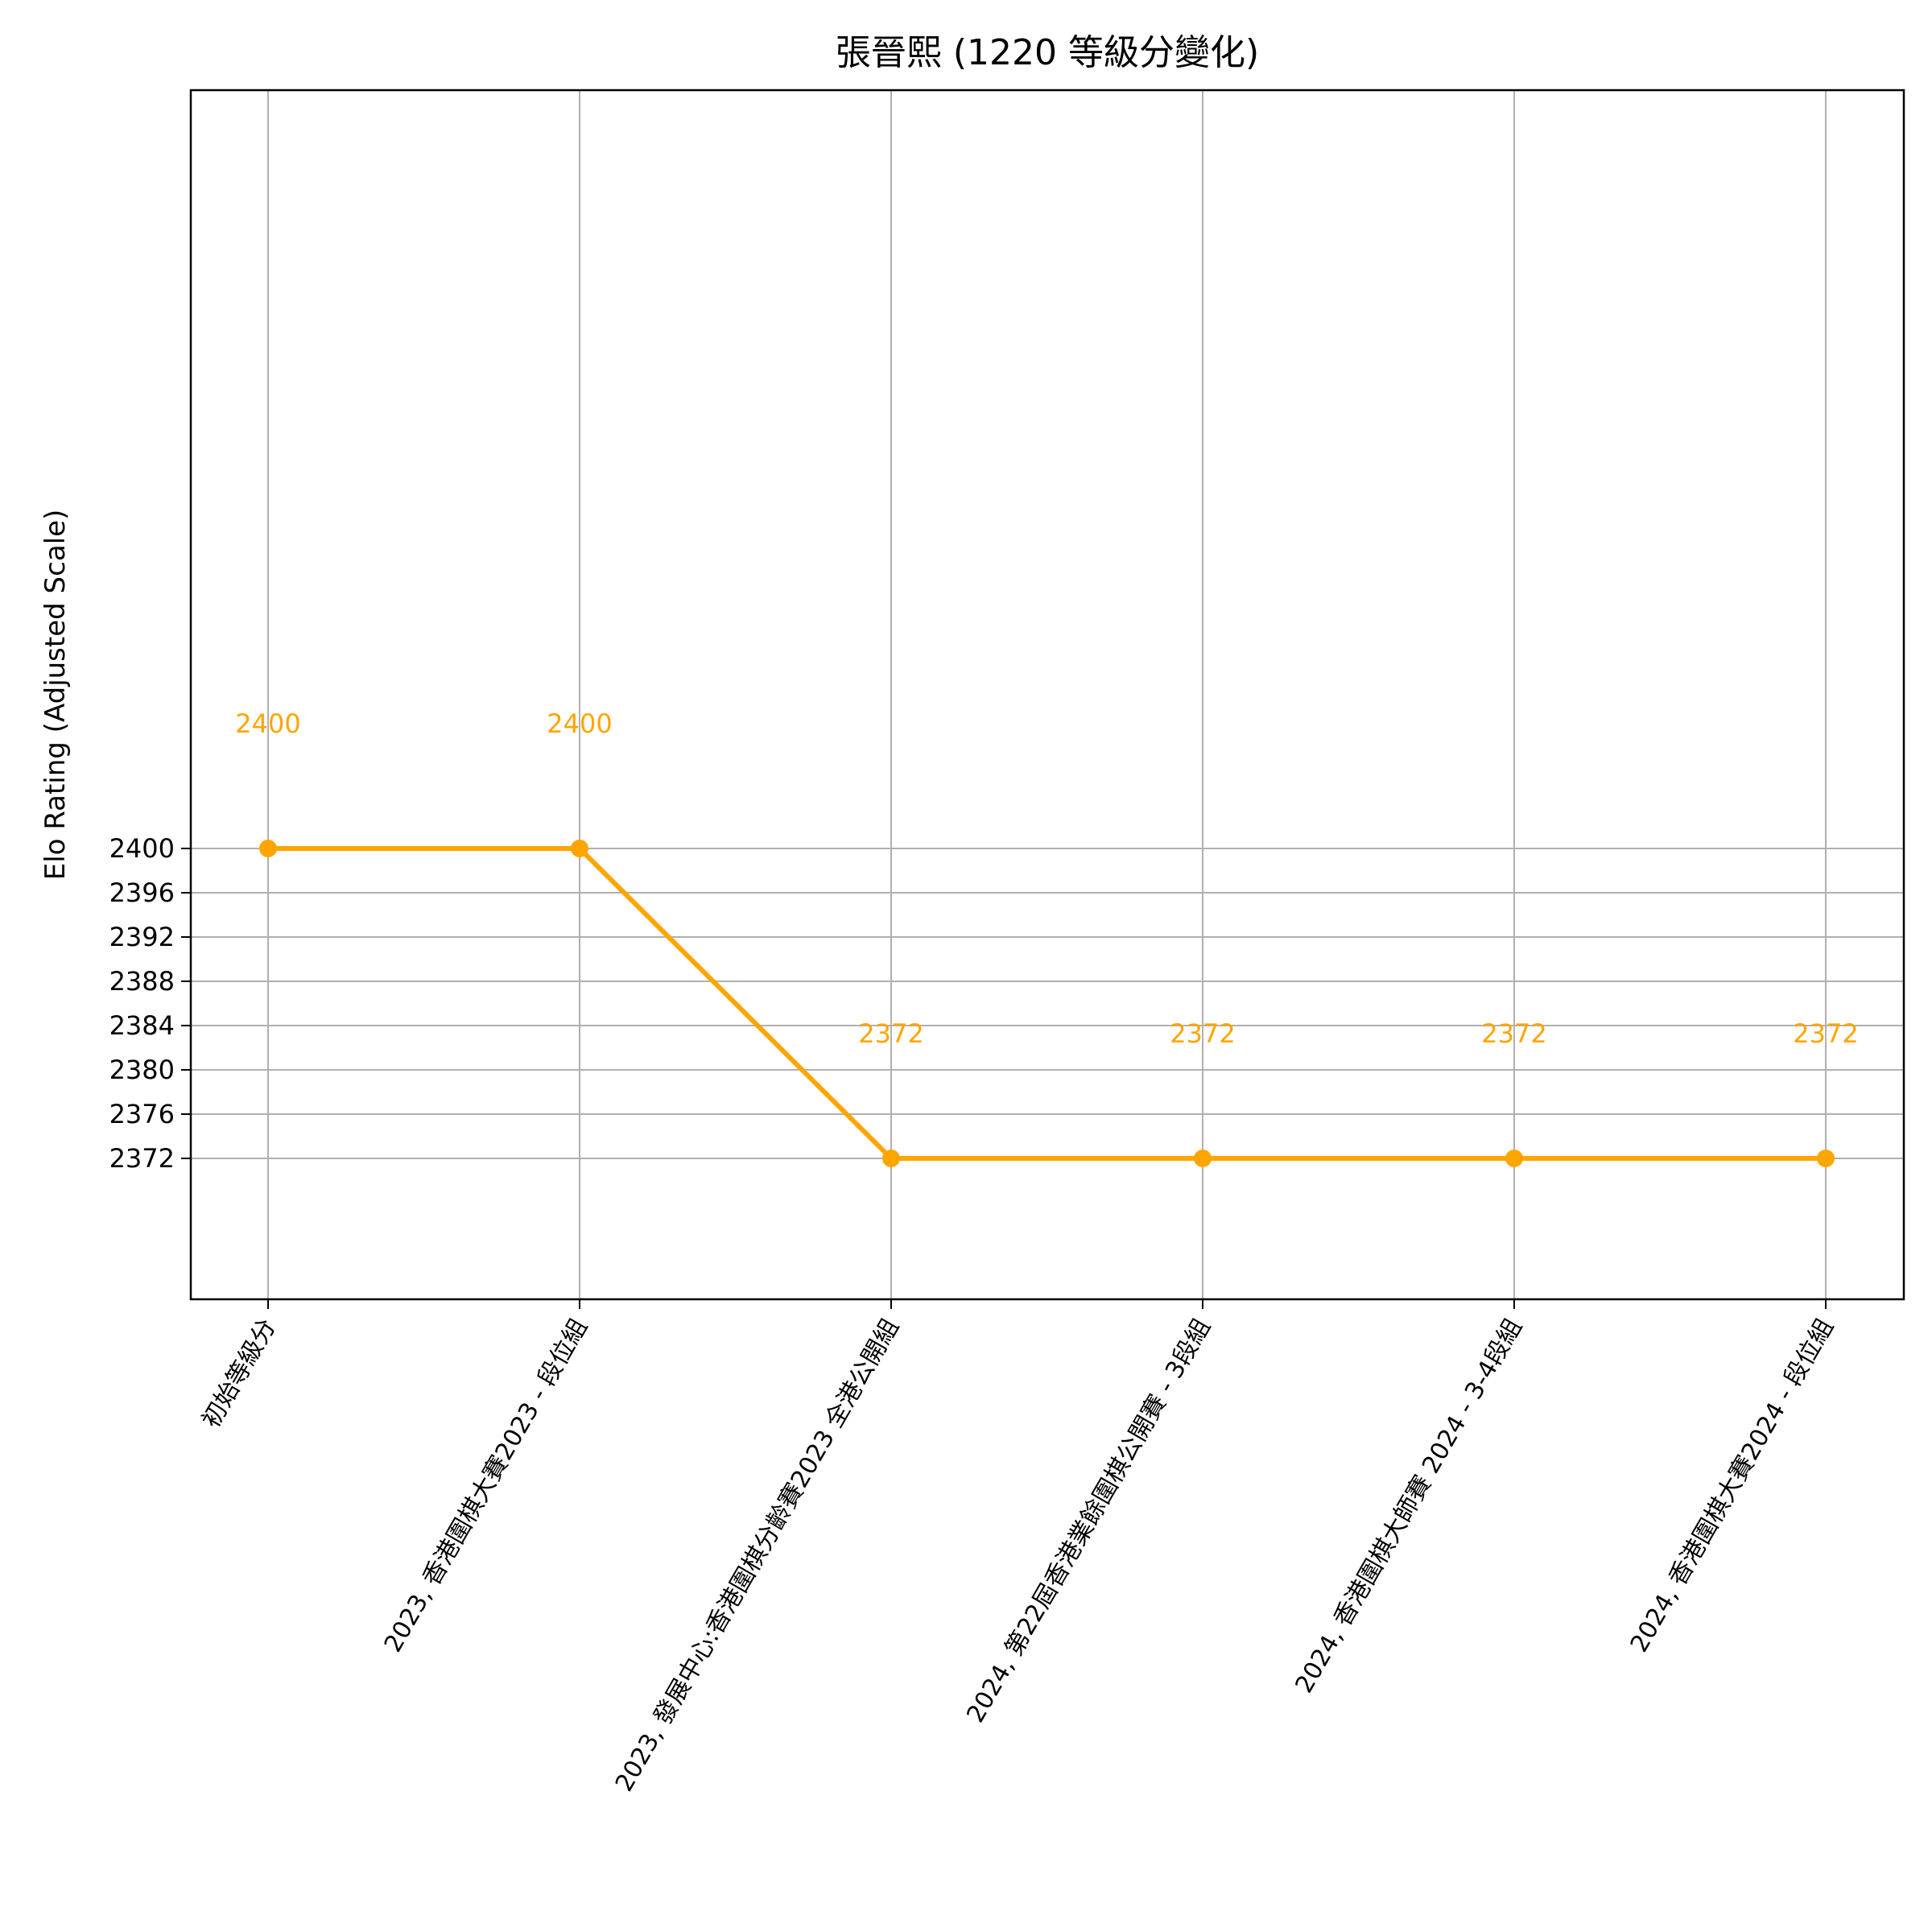 Image resolution: width=1932 pixels, height=1932 pixels. What do you see at coordinates (150, 1003) in the screenshot?
I see `y-axis-ticks: 2372 2376 2380 2384 2388 2392 2396 2400` at bounding box center [150, 1003].